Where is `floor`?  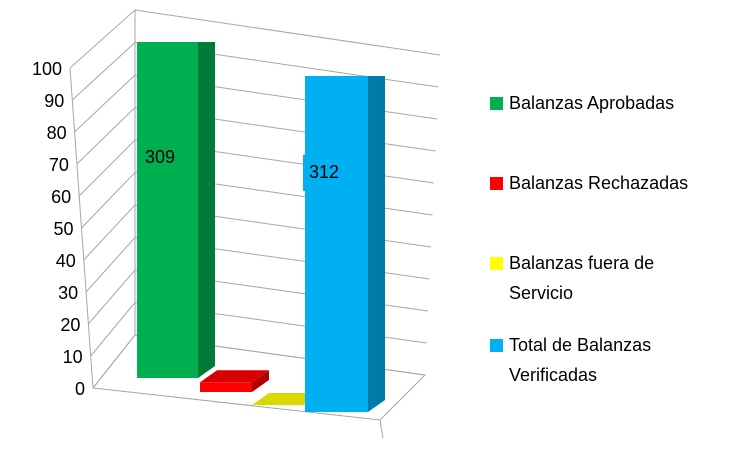 floor is located at coordinates (259, 377).